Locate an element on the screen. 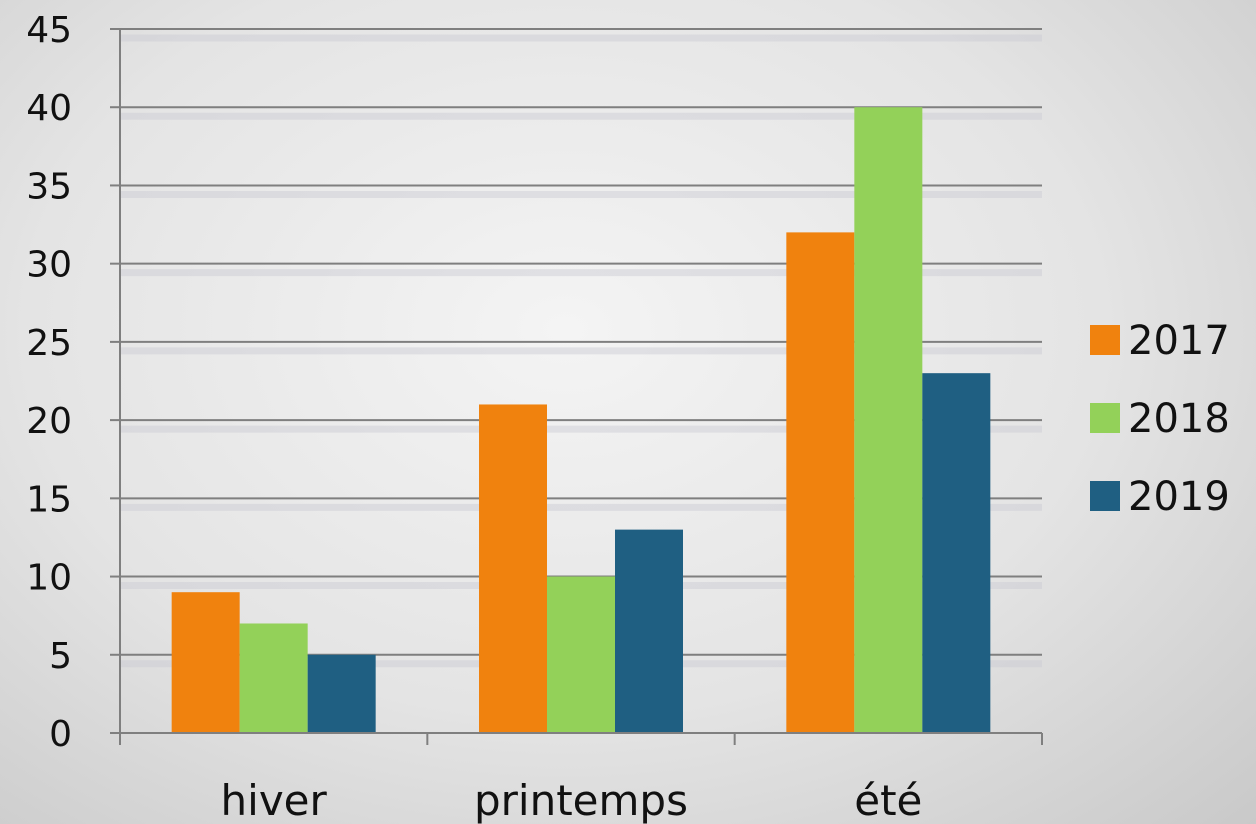 The width and height of the screenshot is (1256, 824). y-axis-tick-labels: 0 5 10 15 20 25 30 35 40 45 is located at coordinates (49, 382).